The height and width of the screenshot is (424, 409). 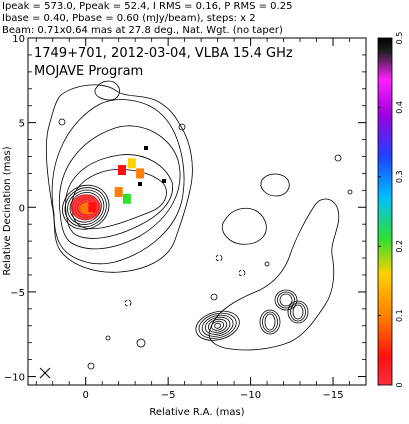 What do you see at coordinates (22, 208) in the screenshot?
I see `y-tick-label: 0` at bounding box center [22, 208].